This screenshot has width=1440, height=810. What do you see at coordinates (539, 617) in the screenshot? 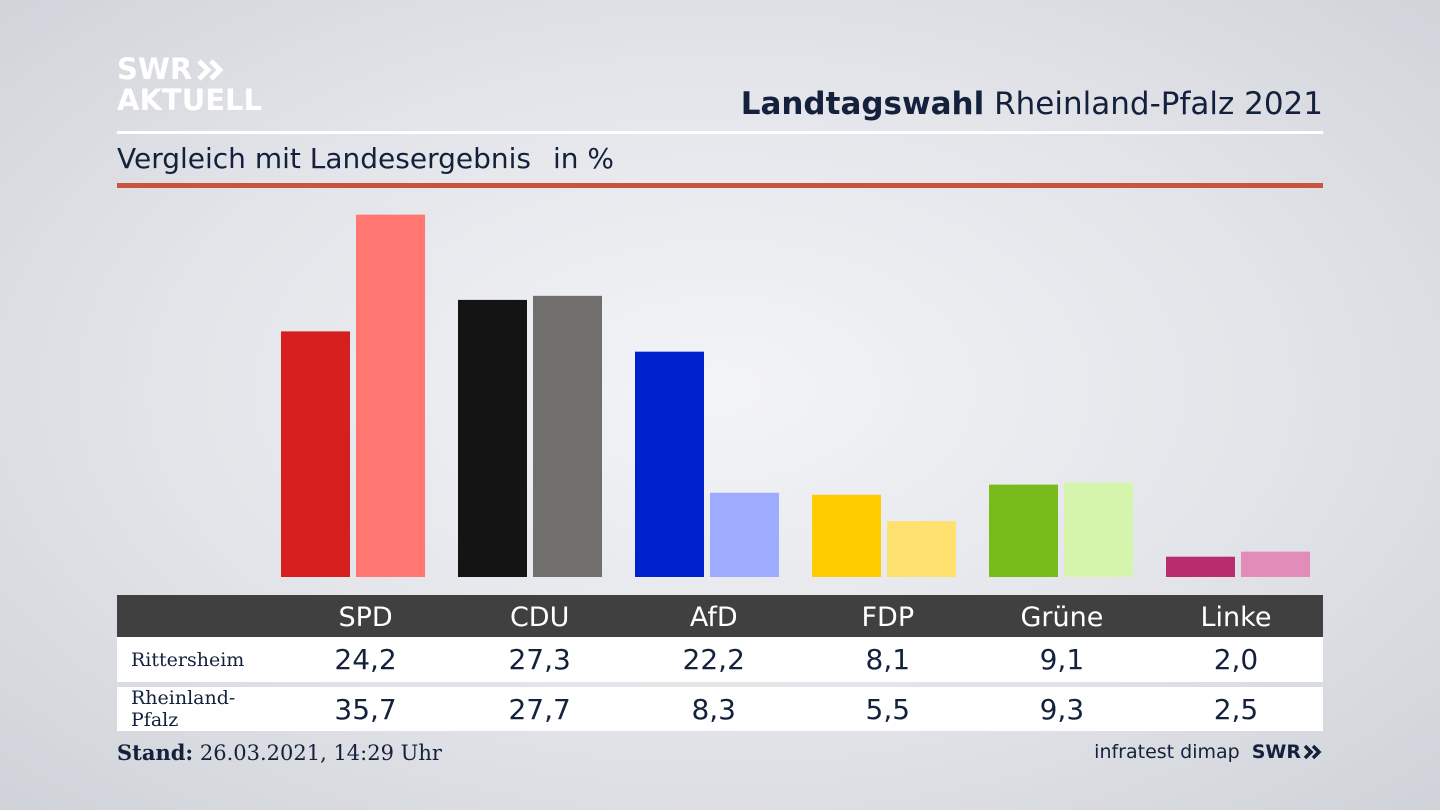
I see `header-party: CDU` at bounding box center [539, 617].